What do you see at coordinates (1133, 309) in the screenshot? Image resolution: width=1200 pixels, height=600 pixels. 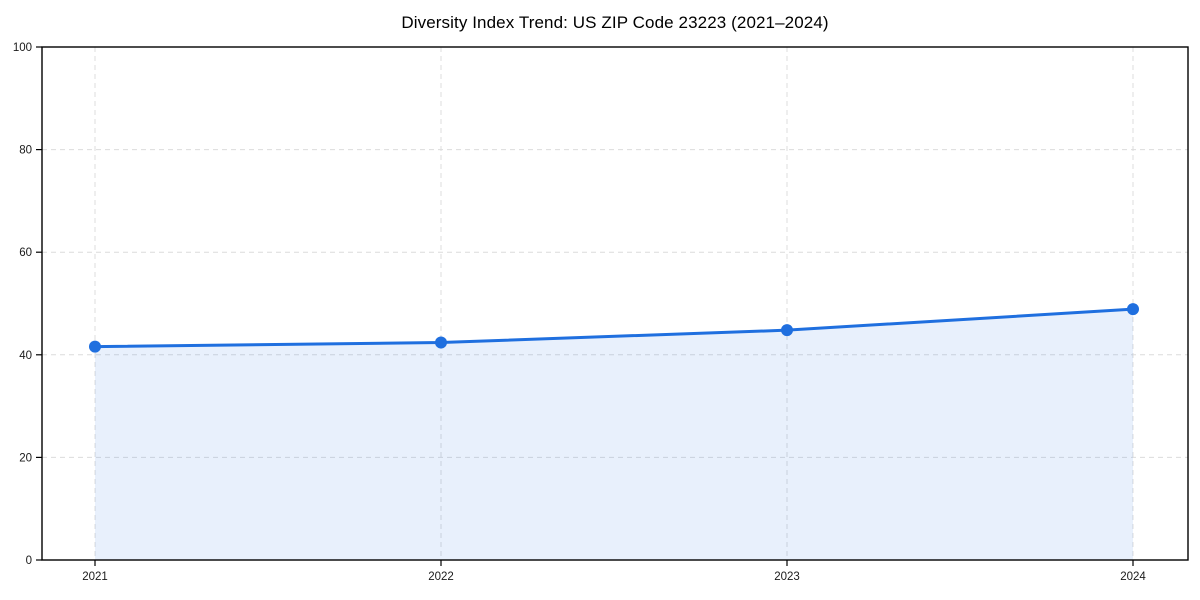 I see `data-point-2024` at bounding box center [1133, 309].